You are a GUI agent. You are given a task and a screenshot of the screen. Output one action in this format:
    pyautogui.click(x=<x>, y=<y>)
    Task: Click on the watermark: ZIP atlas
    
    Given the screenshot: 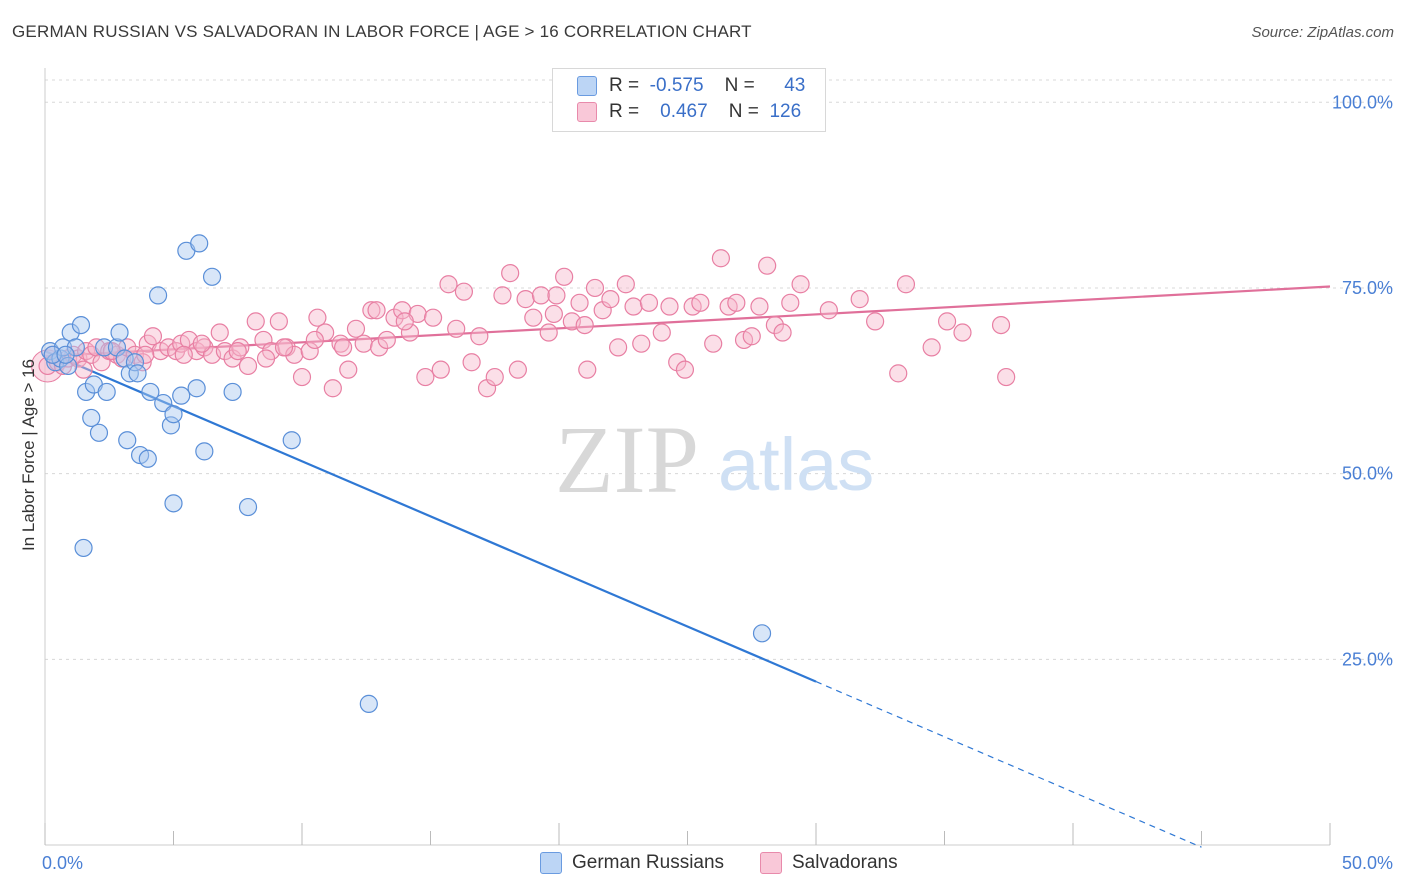 What is the action you would take?
    pyautogui.click(x=714, y=459)
    